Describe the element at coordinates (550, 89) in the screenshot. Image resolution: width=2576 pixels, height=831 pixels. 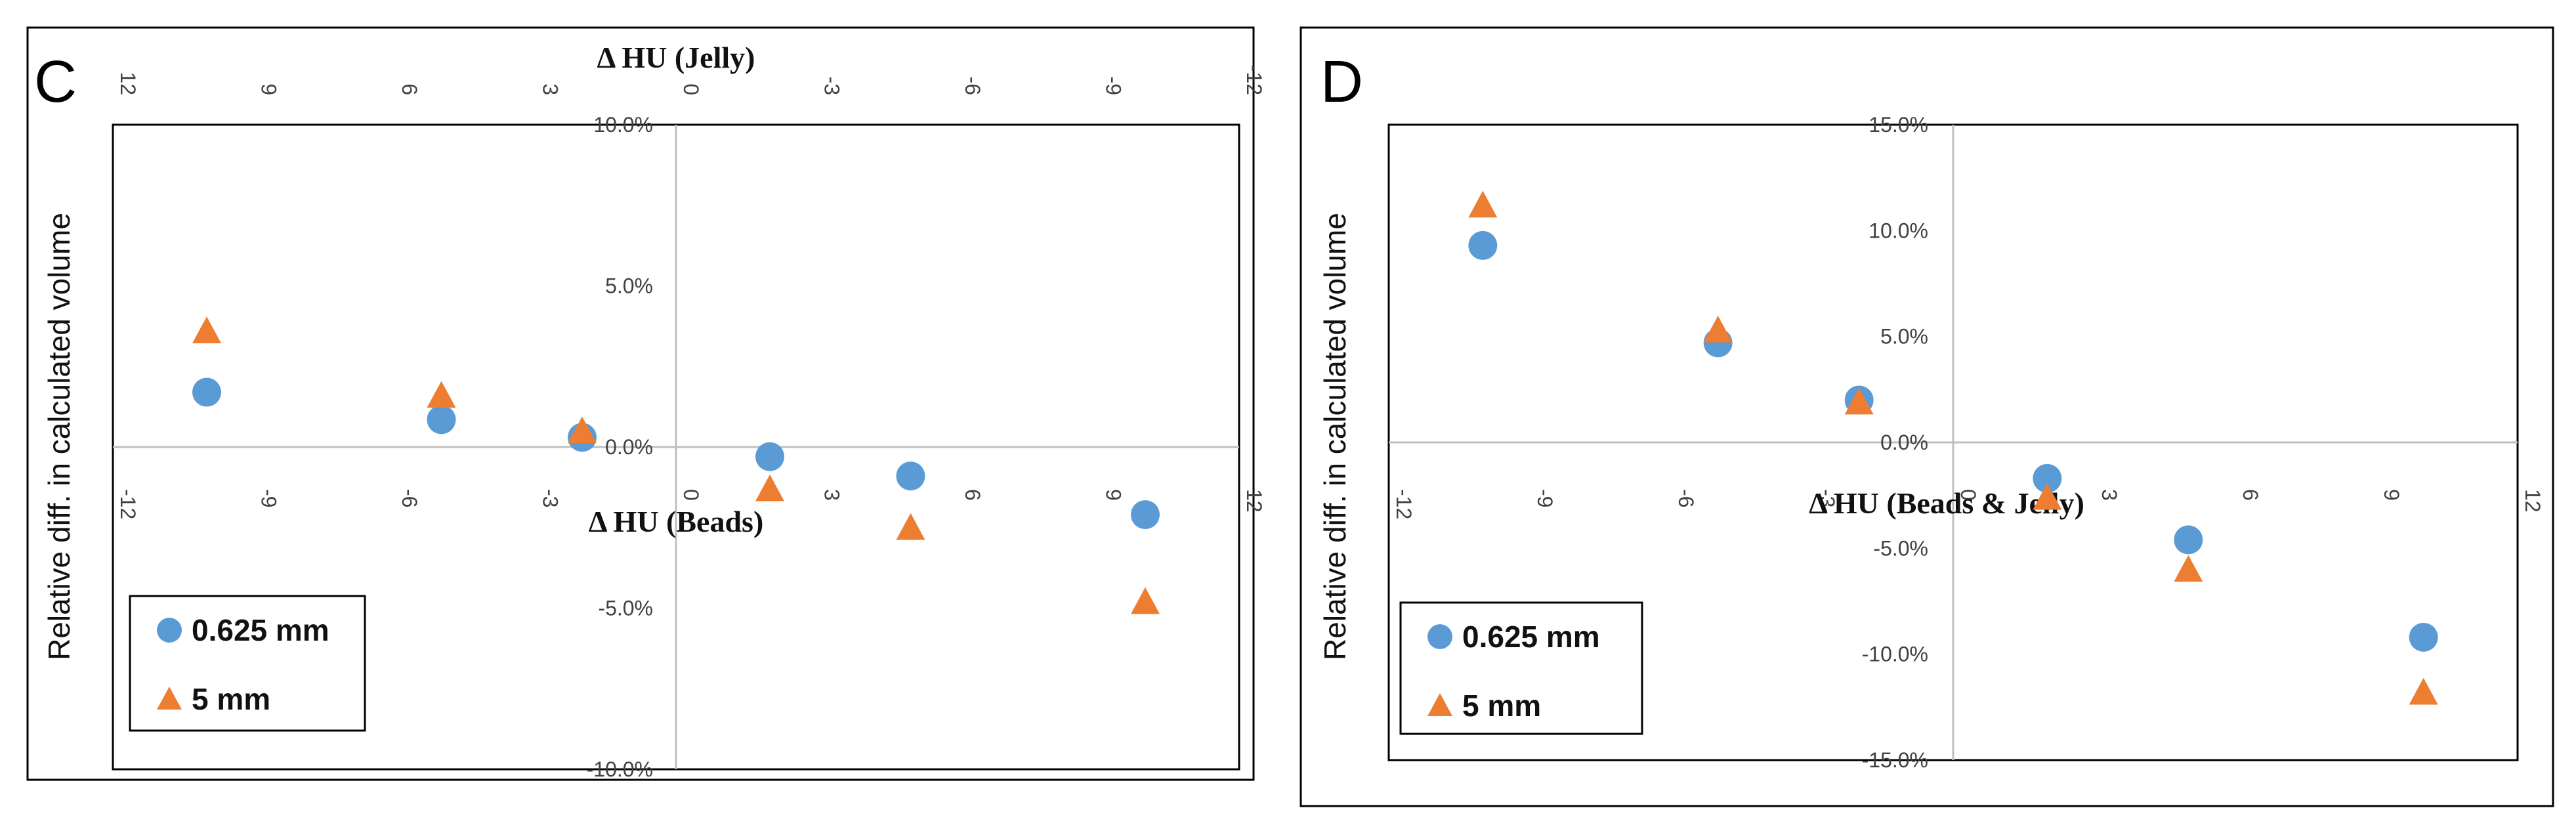
I see `x-top-tick-label: 3` at that location.